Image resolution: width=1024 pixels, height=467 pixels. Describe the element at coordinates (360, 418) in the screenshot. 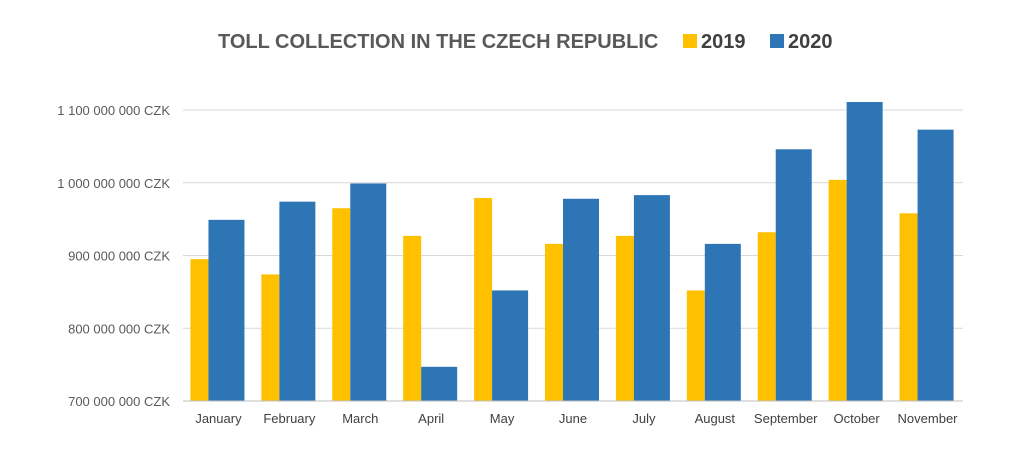

I see `x-tick-label: March` at that location.